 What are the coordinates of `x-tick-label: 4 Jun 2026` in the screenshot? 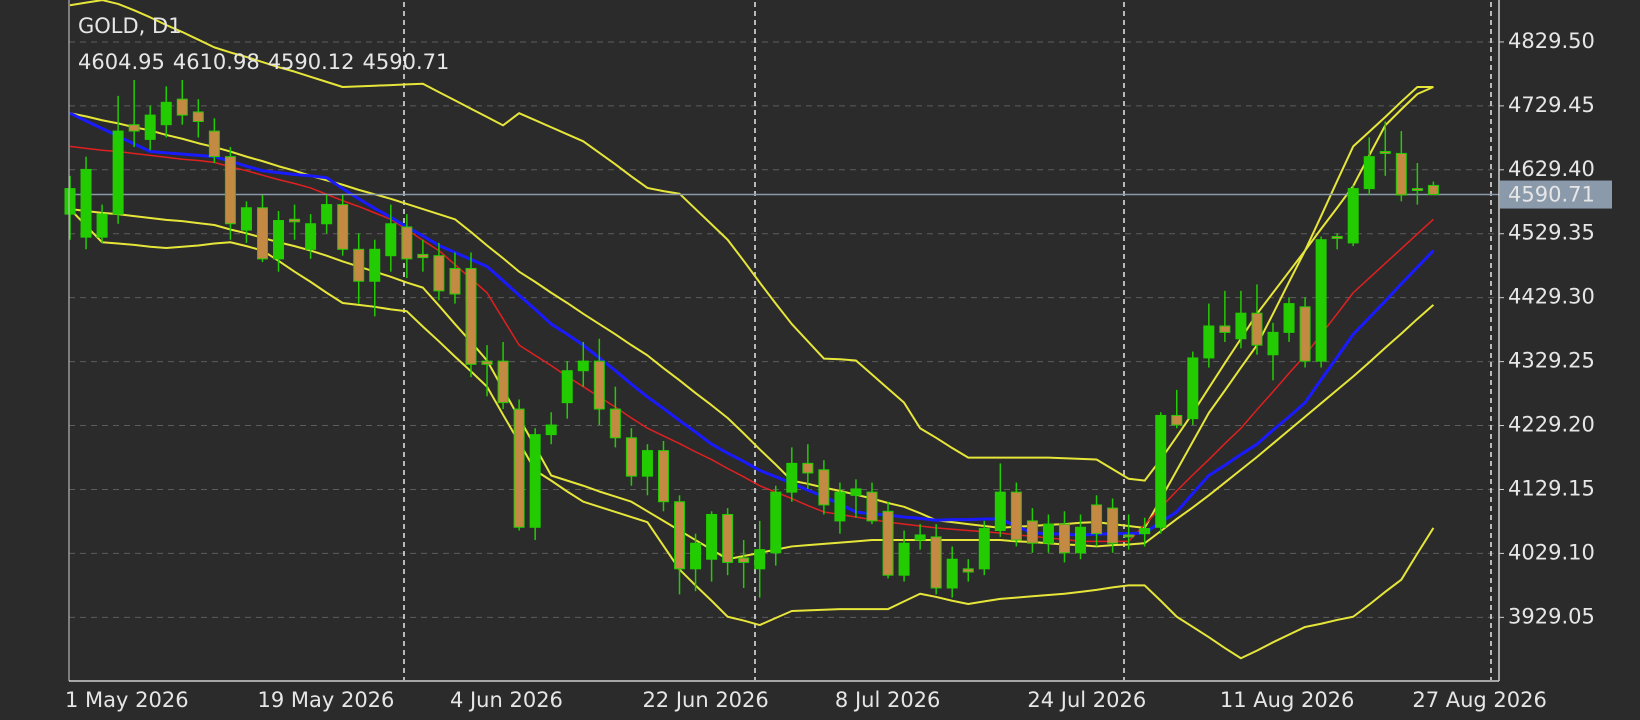 It's located at (506, 700).